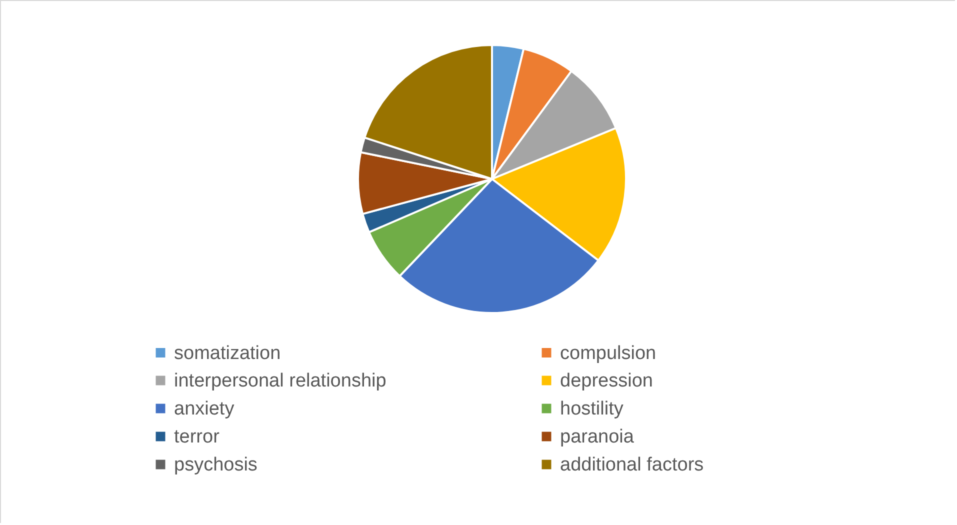  Describe the element at coordinates (204, 409) in the screenshot. I see `legend-label: anxiety` at that location.